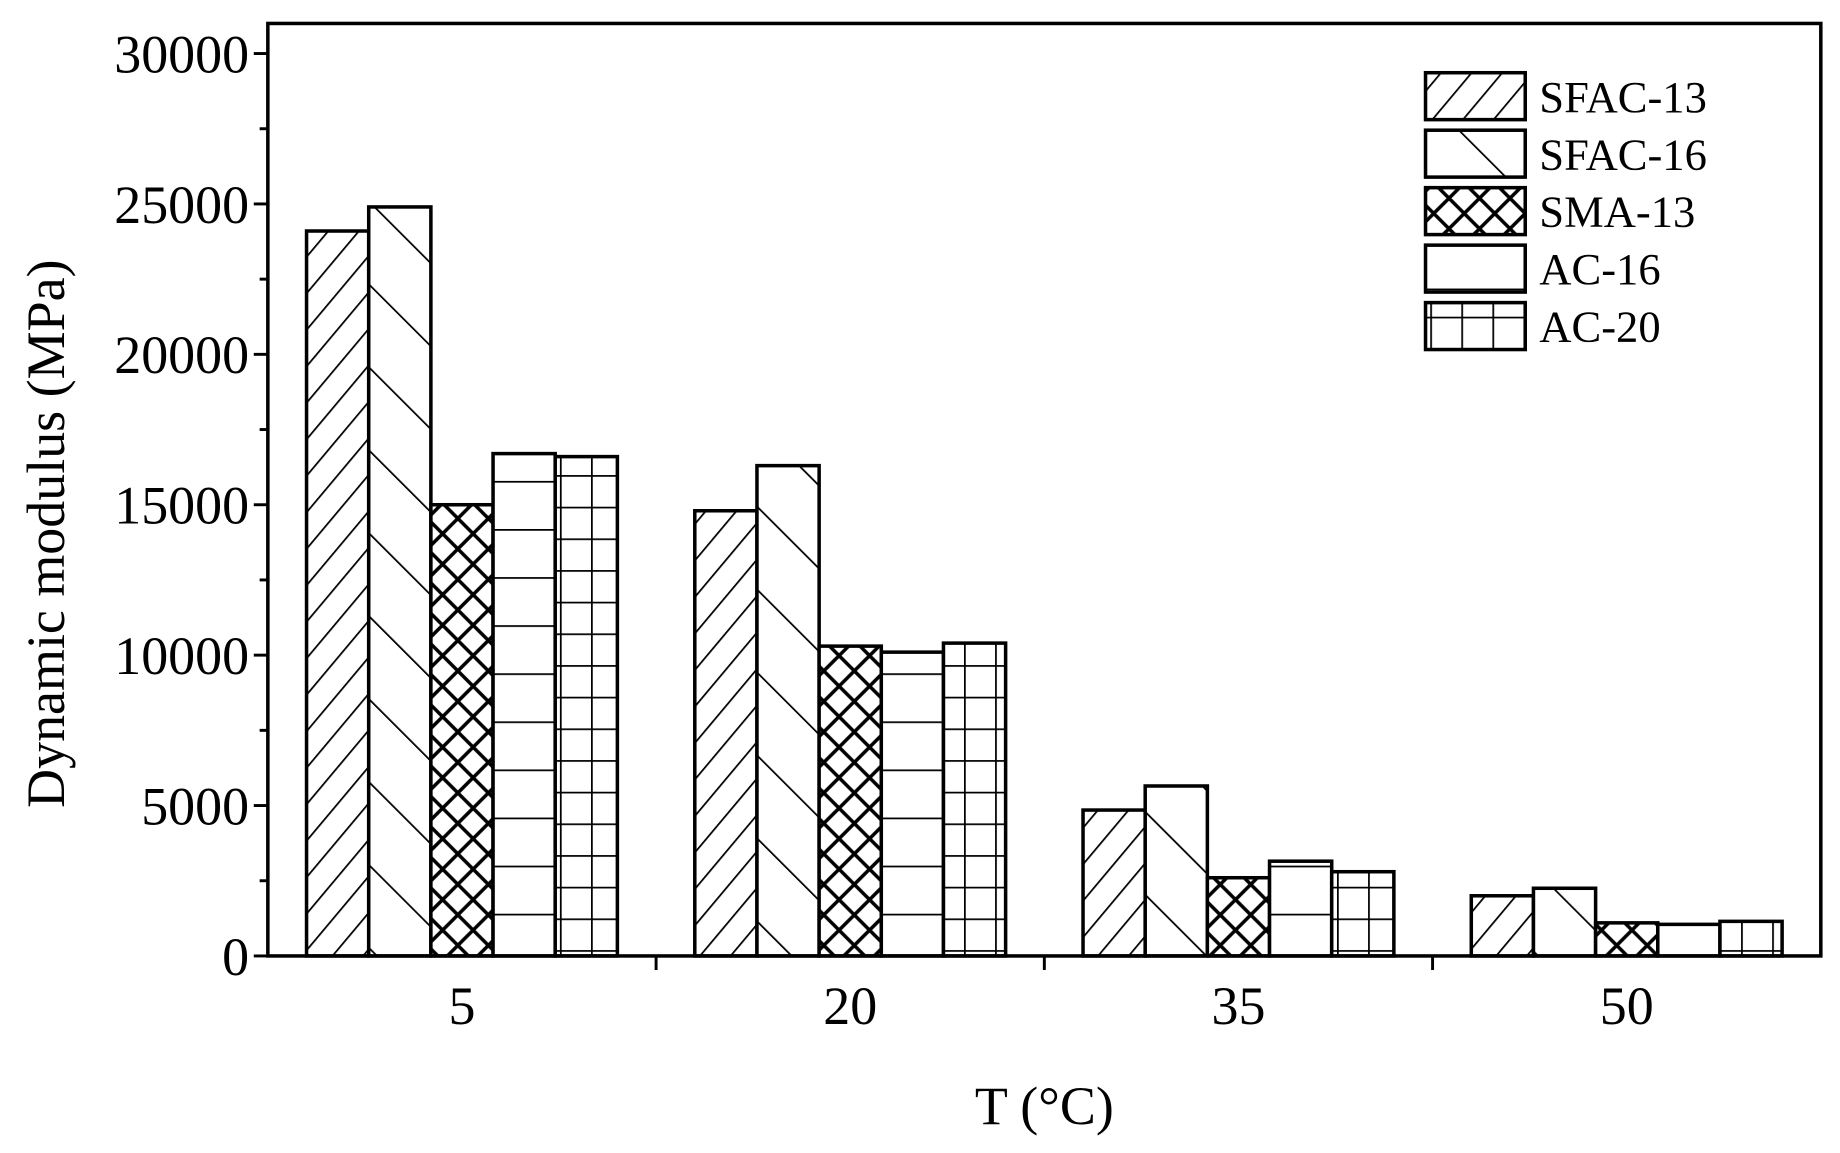 The width and height of the screenshot is (1840, 1153). I want to click on bar-ac-16-t35, so click(1300, 908).